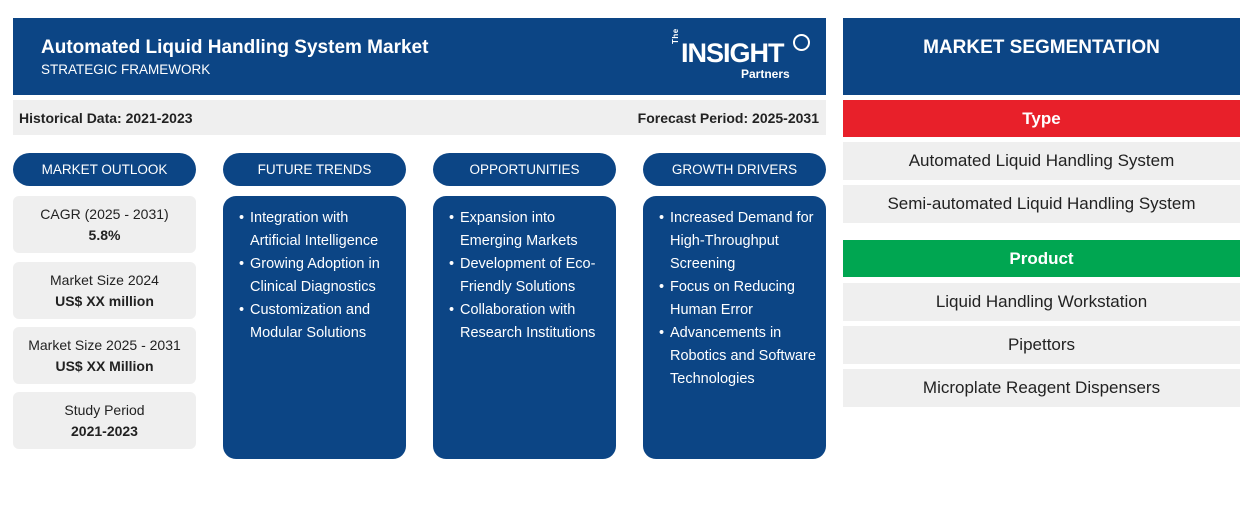 The image size is (1254, 530). I want to click on segment-item: Pipettors, so click(1041, 345).